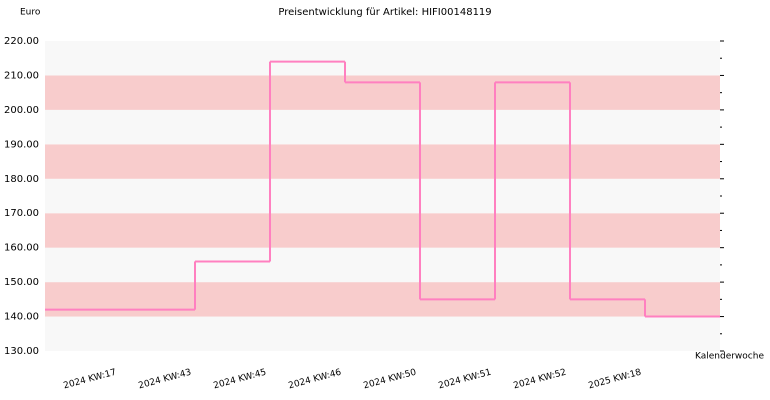 This screenshot has height=400, width=770. Describe the element at coordinates (164, 380) in the screenshot. I see `x-tick-label: 2024 KW:43` at that location.